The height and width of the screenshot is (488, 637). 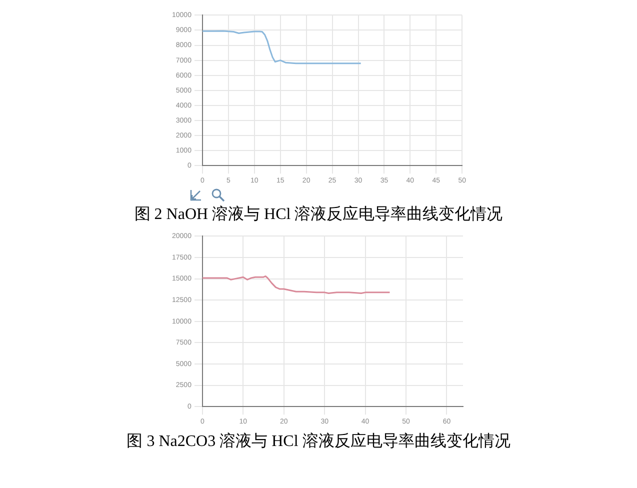 I want to click on caption: 图 2 NaOH 溶液与 HCl 溶液反应电导率曲线变化情况, so click(x=318, y=214).